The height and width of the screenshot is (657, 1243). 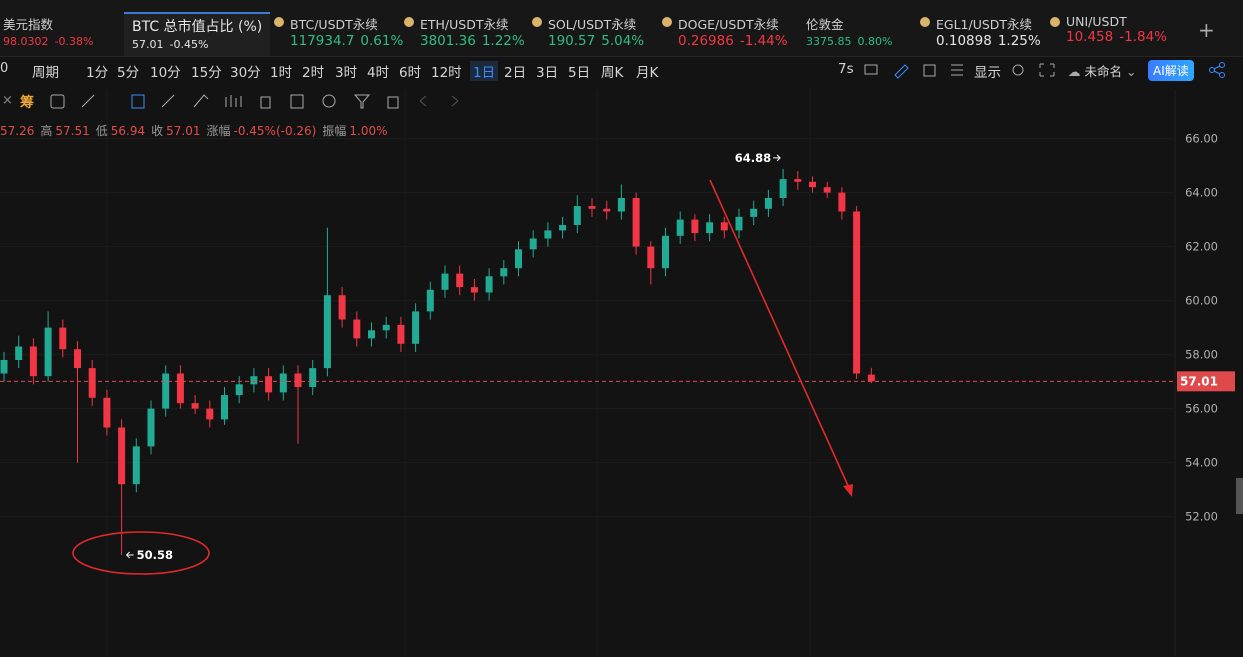 I want to click on select-icon, so click(x=929, y=70).